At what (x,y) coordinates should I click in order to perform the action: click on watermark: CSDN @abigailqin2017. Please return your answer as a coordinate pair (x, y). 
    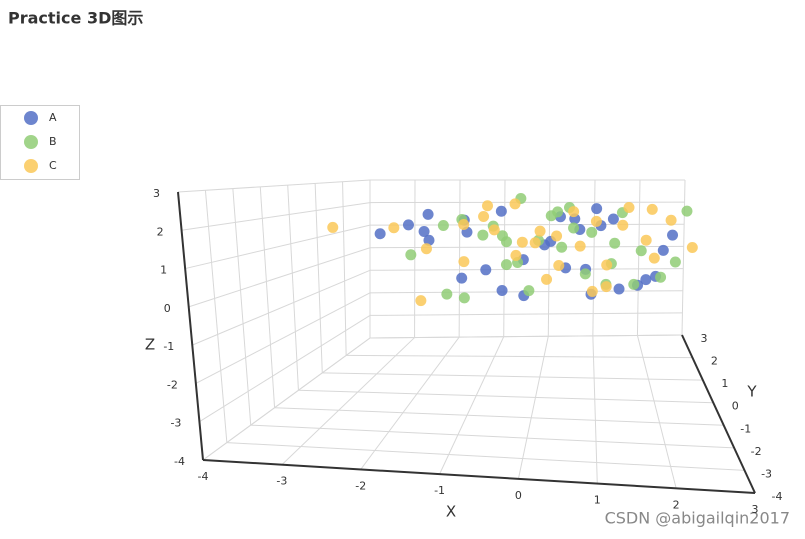
    Looking at the image, I should click on (697, 518).